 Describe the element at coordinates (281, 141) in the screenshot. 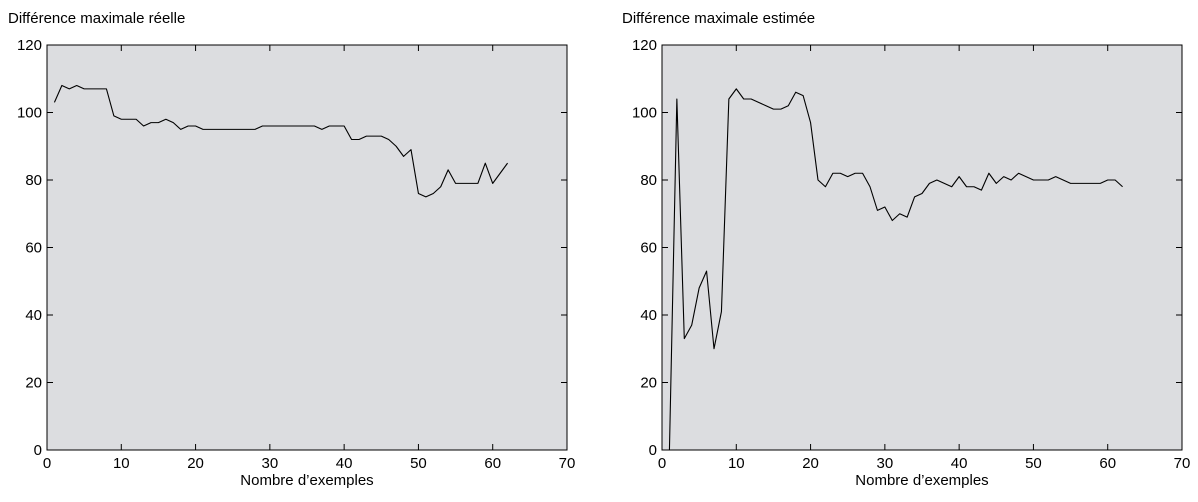

I see `series-line` at that location.